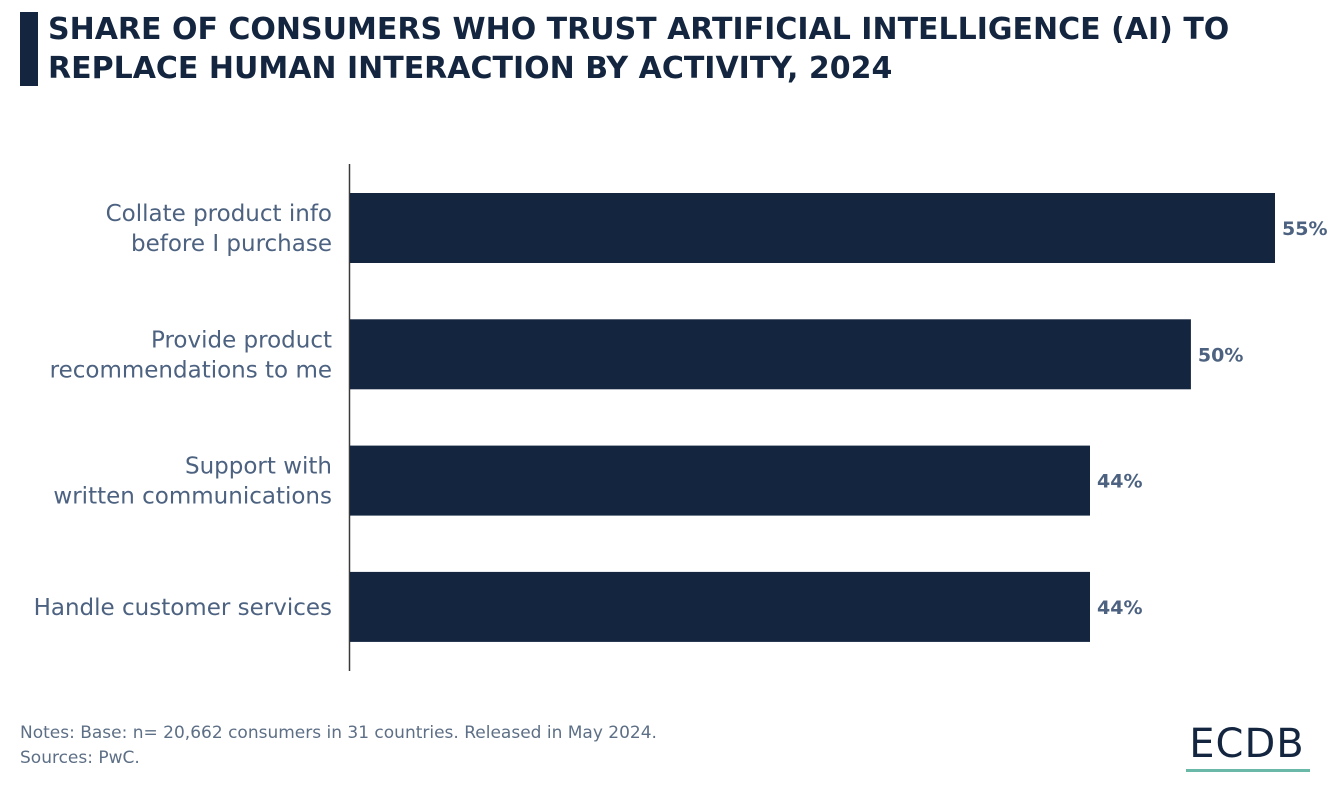 This screenshot has width=1330, height=786. What do you see at coordinates (192, 482) in the screenshot?
I see `category-label-support-with-written-communications: Support with written communications` at bounding box center [192, 482].